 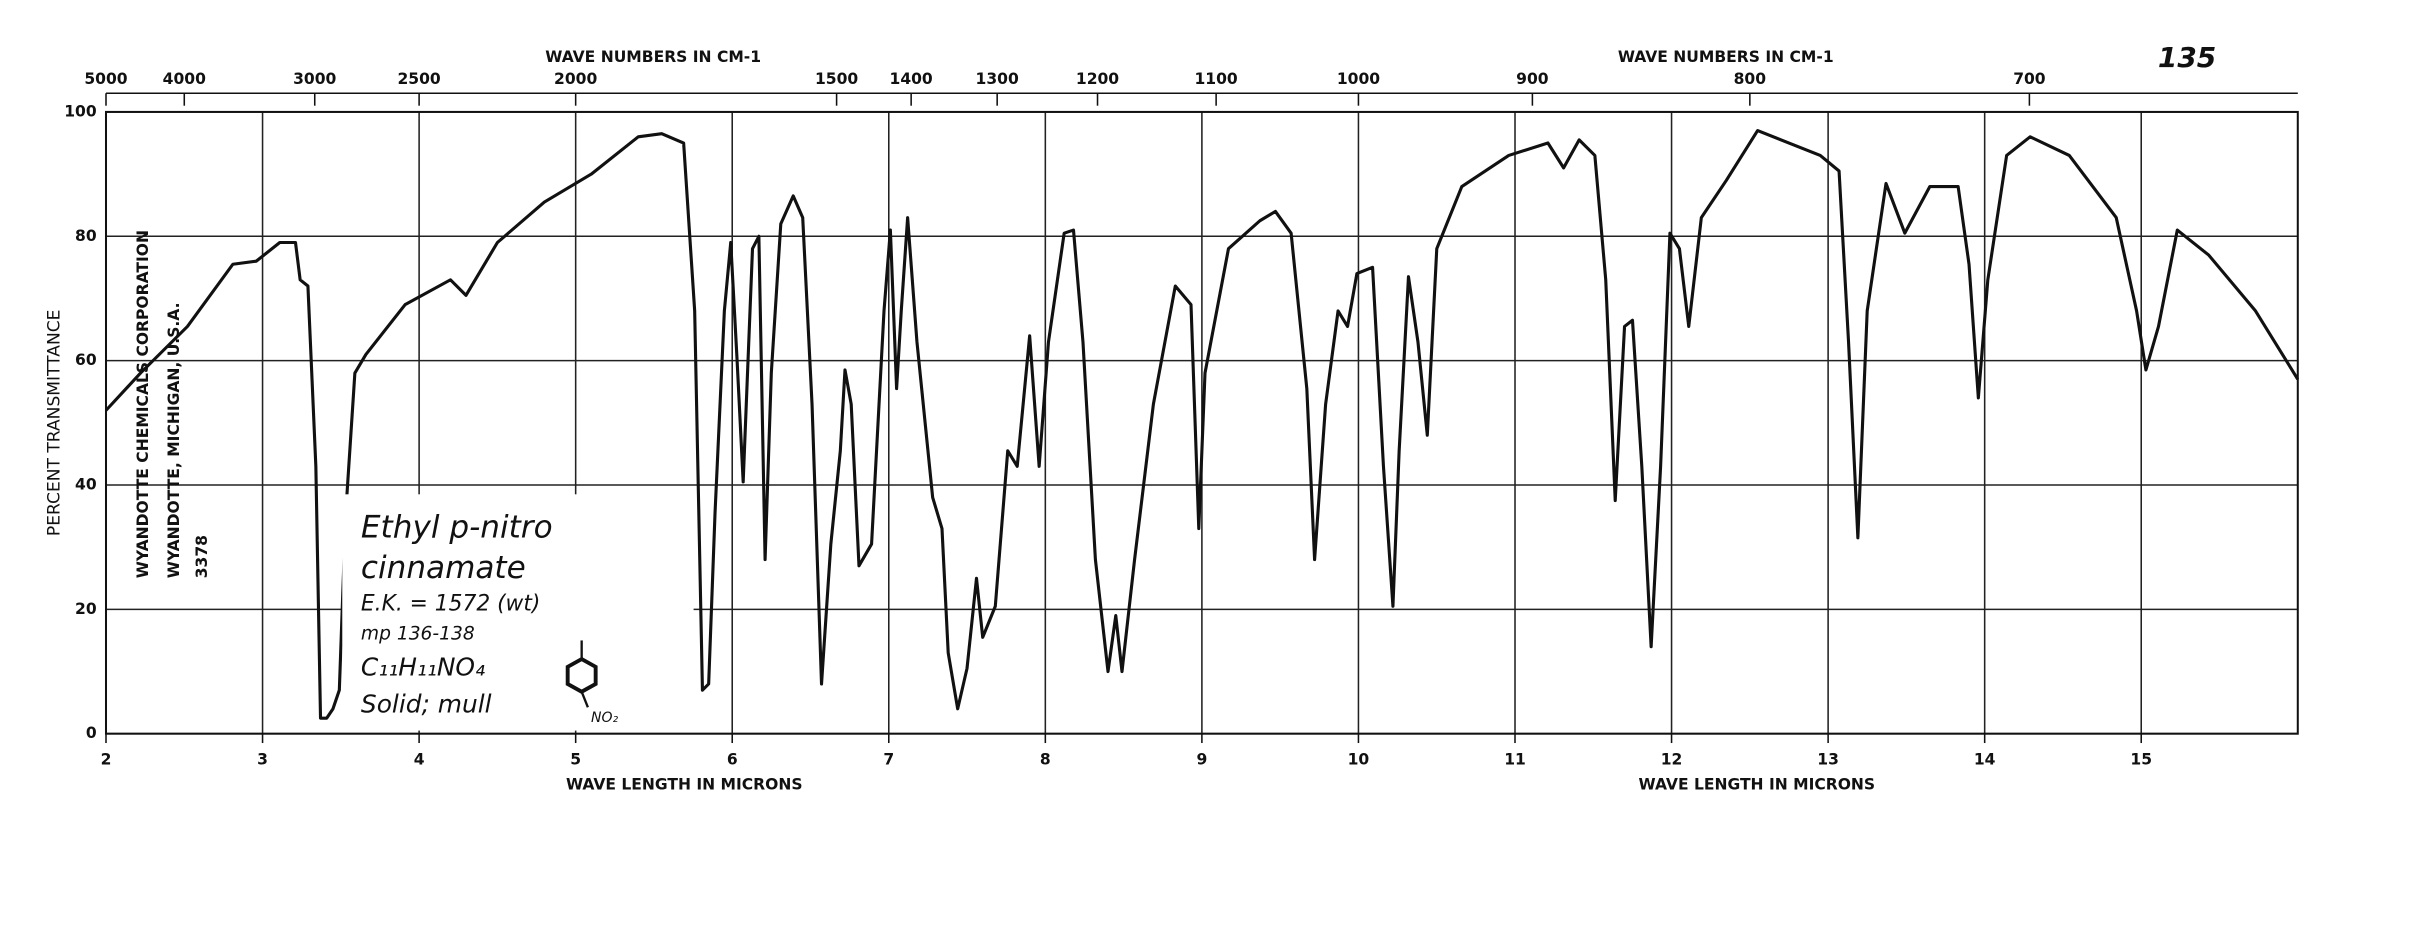 What do you see at coordinates (604, 718) in the screenshot?
I see `annotation: NO₂` at bounding box center [604, 718].